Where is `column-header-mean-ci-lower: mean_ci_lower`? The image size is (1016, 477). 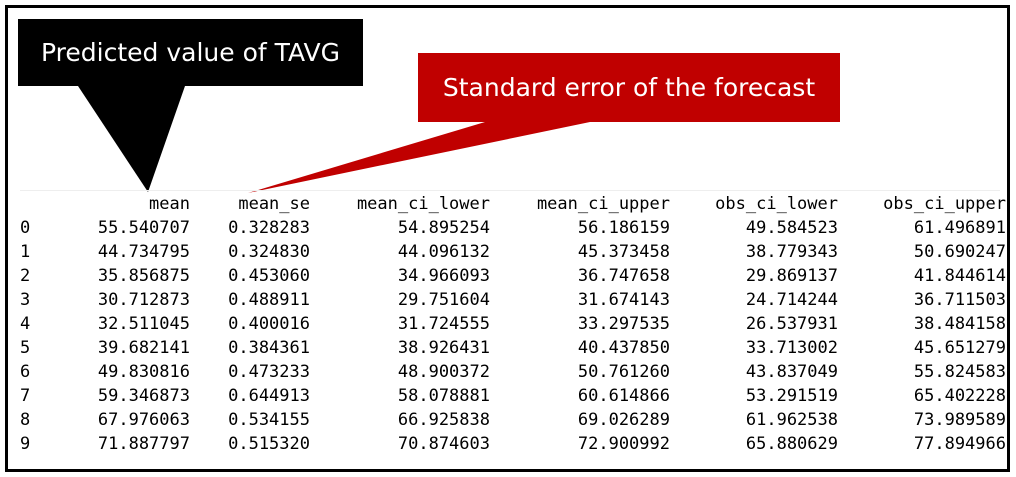 column-header-mean-ci-lower: mean_ci_lower is located at coordinates (423, 204).